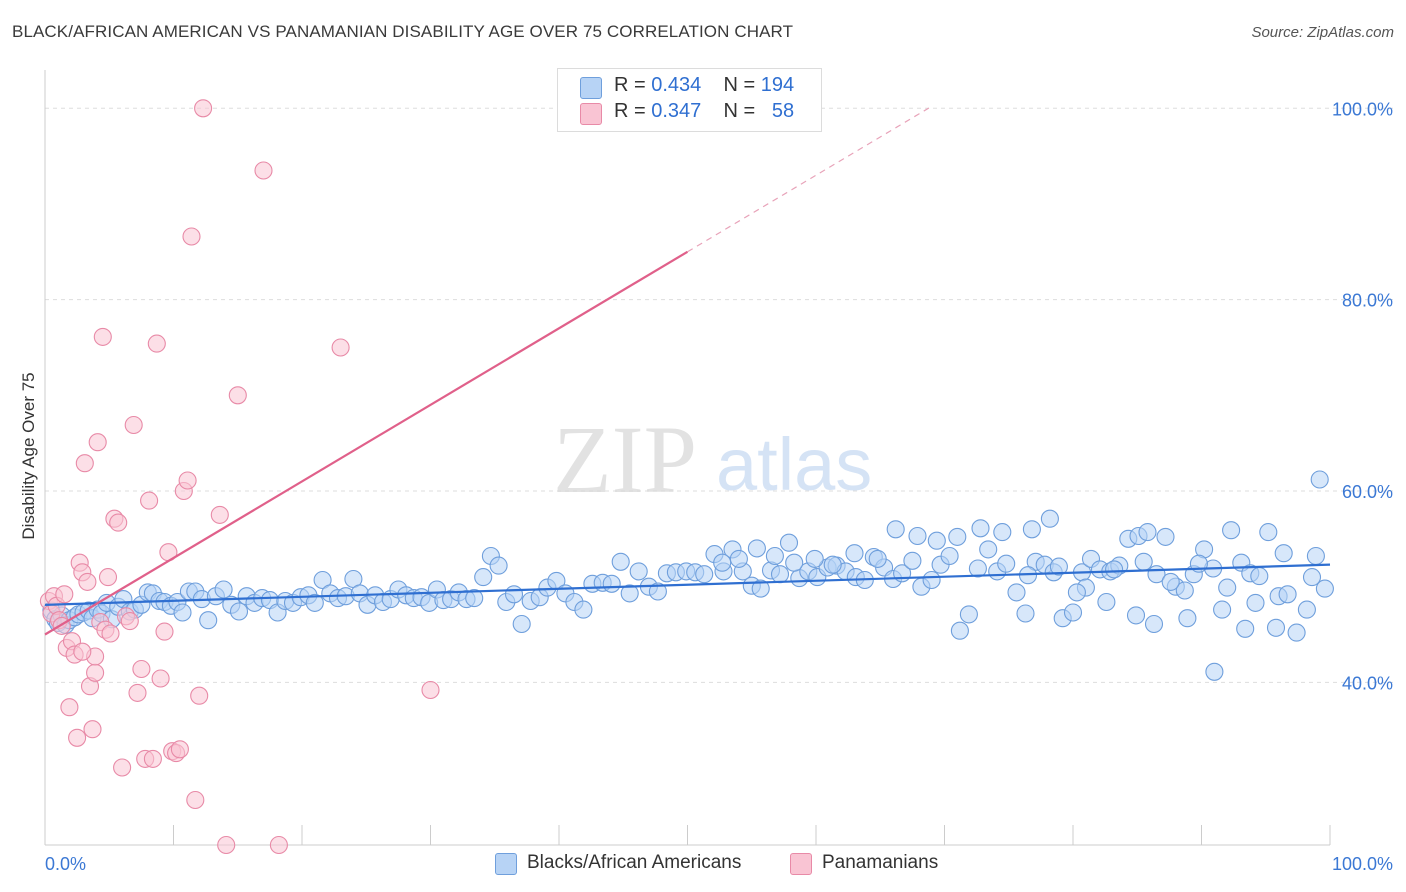 The width and height of the screenshot is (1406, 892). I want to click on y-tick-label: 60.0%, so click(1367, 492).